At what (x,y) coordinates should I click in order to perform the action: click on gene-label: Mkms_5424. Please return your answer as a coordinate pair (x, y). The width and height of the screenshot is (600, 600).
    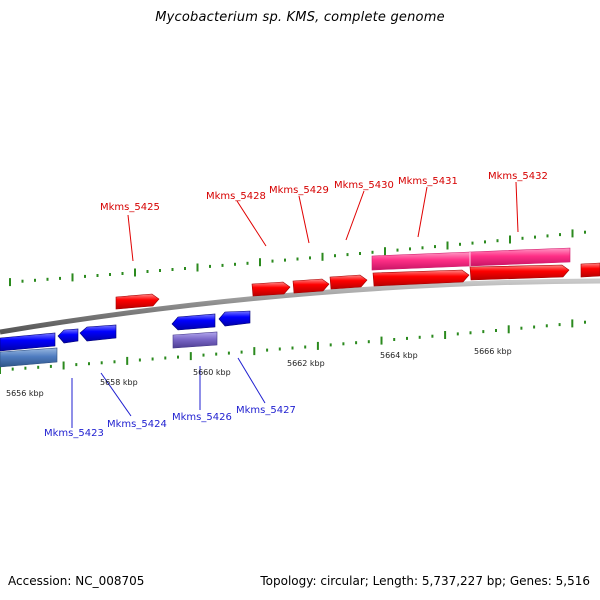
    Looking at the image, I should click on (137, 424).